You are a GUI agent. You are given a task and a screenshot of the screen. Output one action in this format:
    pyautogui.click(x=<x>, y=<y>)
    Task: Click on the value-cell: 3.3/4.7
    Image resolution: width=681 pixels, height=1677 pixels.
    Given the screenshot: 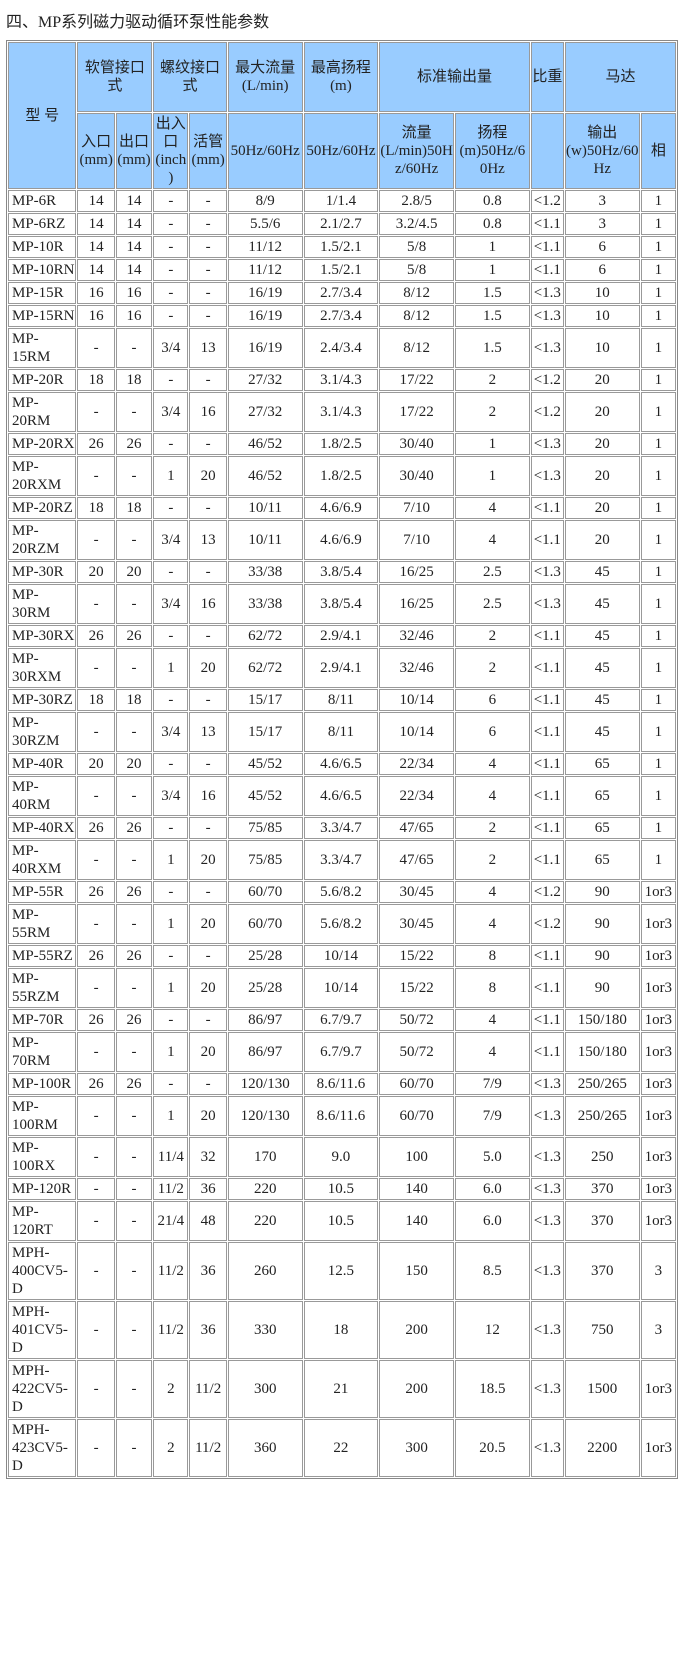 What is the action you would take?
    pyautogui.click(x=341, y=860)
    